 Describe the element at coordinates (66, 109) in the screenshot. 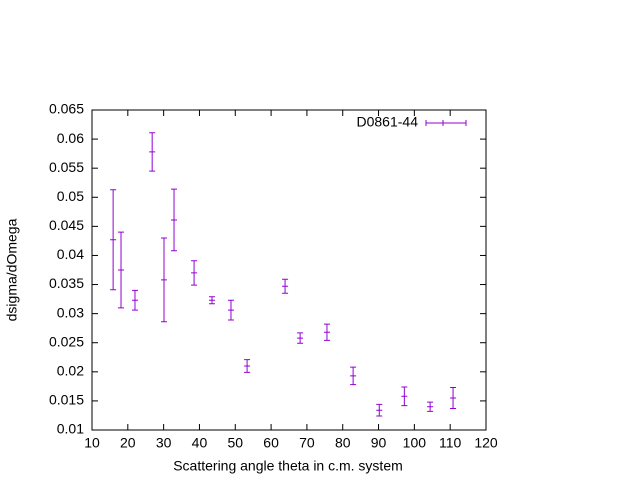

I see `y-tick-label: 0.065` at that location.